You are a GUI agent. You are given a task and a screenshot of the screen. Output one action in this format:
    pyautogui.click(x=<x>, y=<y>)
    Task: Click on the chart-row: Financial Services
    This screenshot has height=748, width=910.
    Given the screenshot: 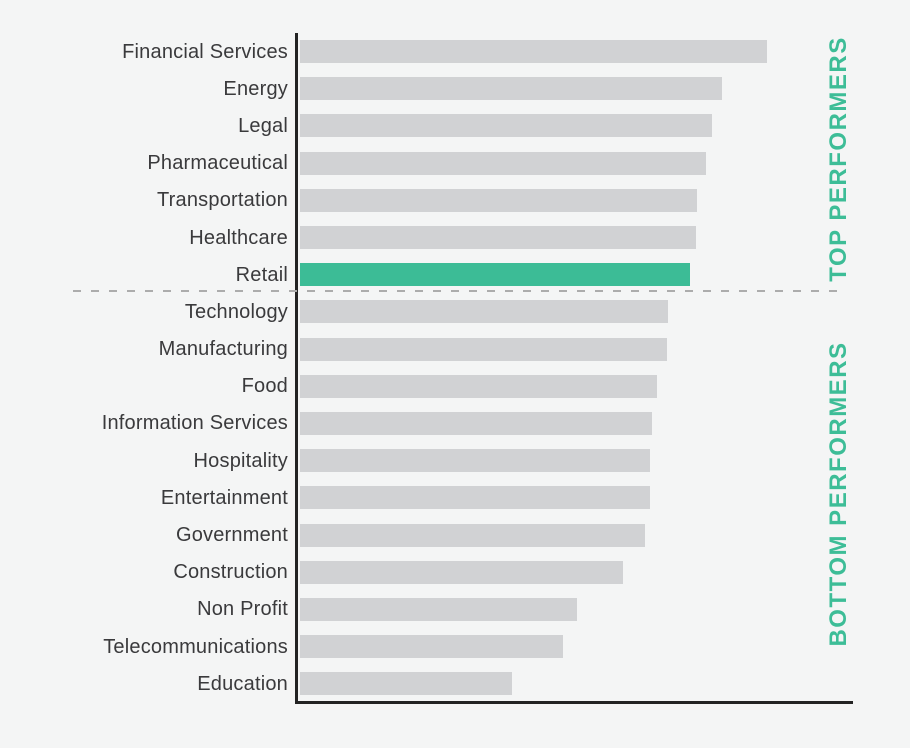 What is the action you would take?
    pyautogui.click(x=430, y=51)
    